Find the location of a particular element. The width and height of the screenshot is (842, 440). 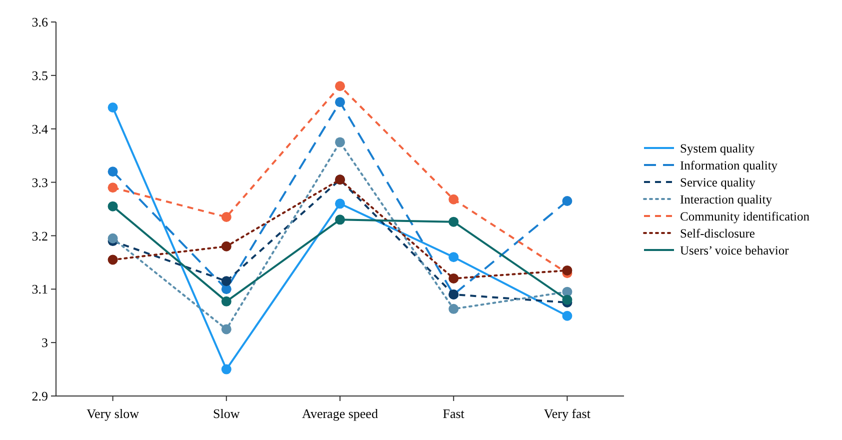

y-tick-label: 3.3 is located at coordinates (40, 182).